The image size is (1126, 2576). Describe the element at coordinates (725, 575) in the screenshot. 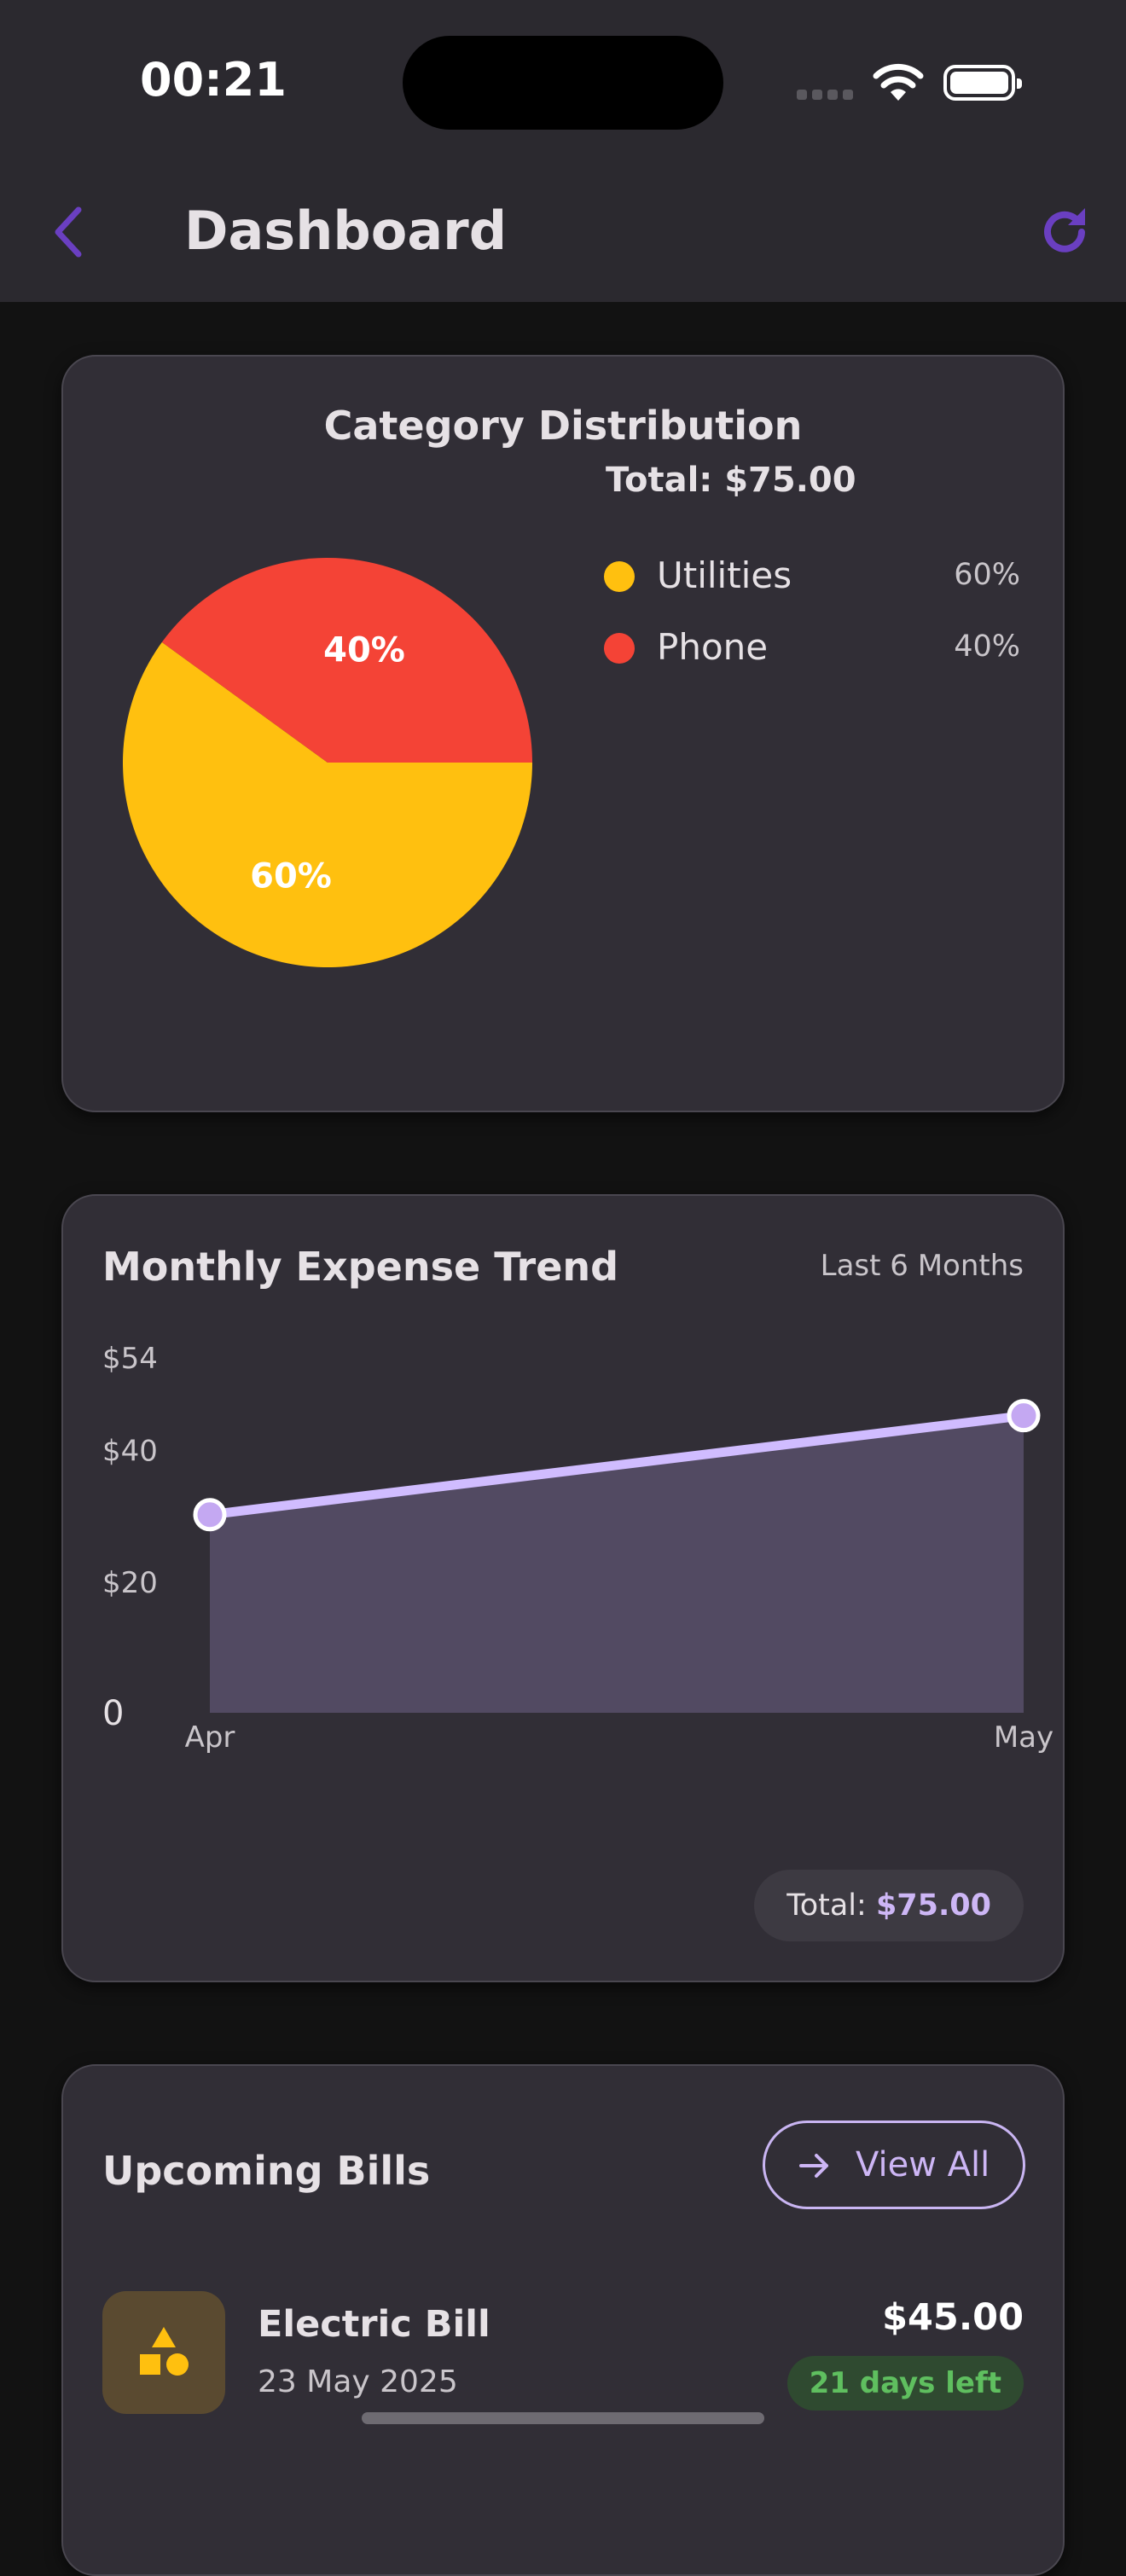

I see `legend-label: Utilities` at that location.